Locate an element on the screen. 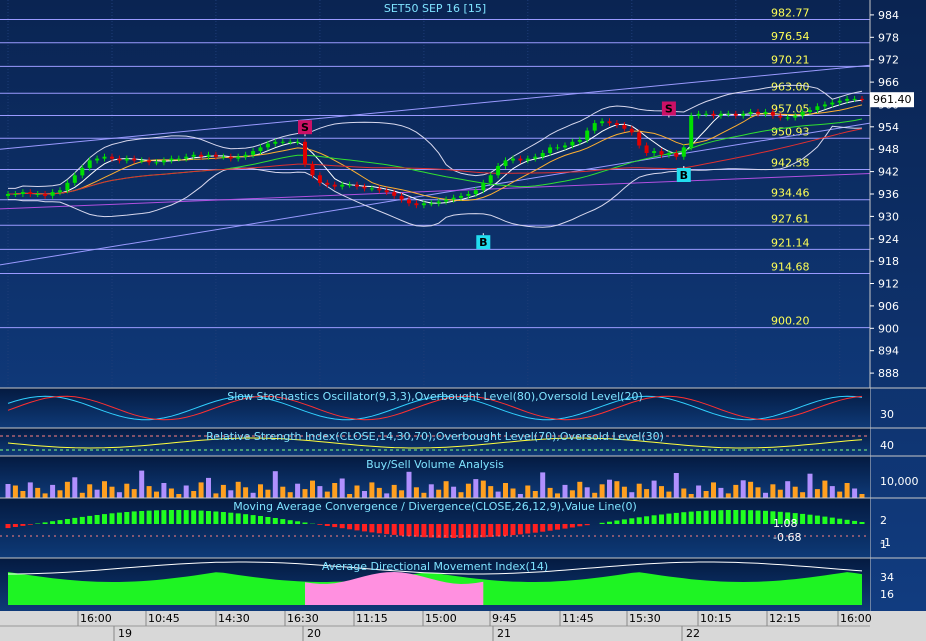  time-label: 11:45 is located at coordinates (578, 618).